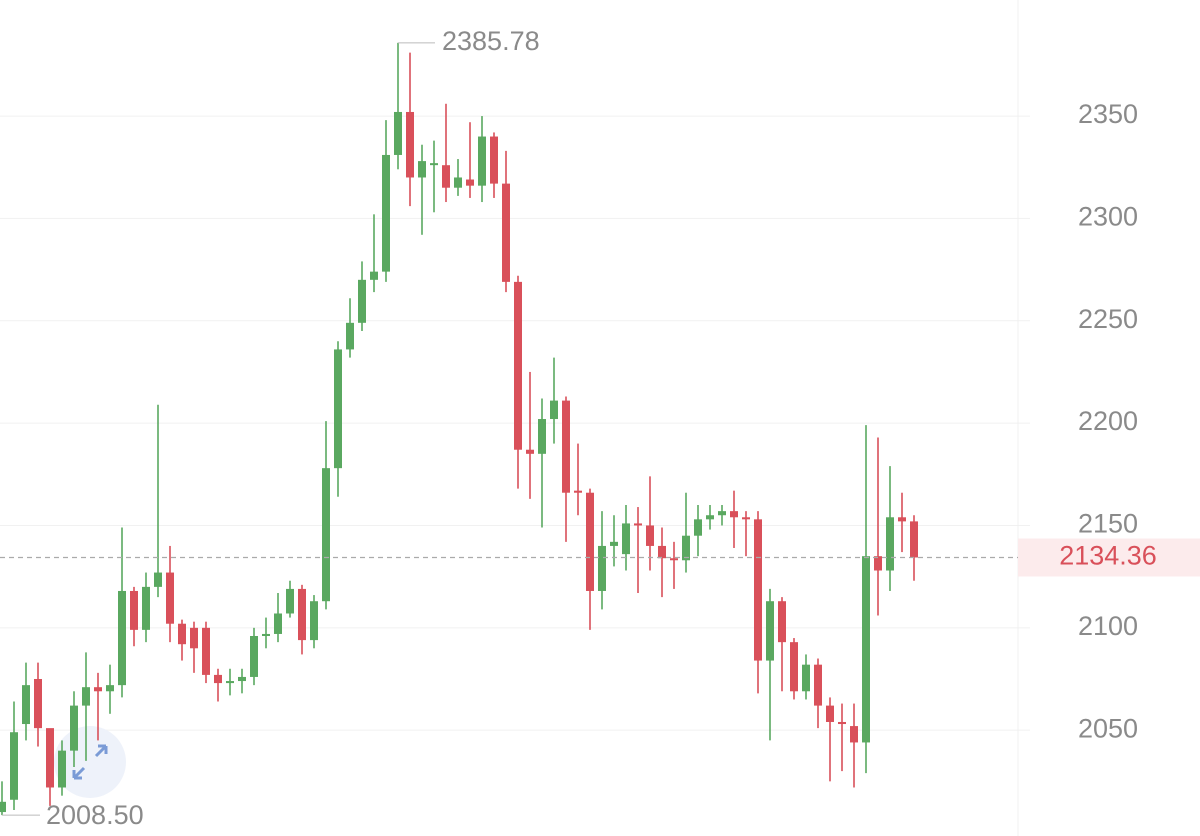 This screenshot has width=1200, height=836. What do you see at coordinates (1108, 626) in the screenshot?
I see `y-tick-label: 2100` at bounding box center [1108, 626].